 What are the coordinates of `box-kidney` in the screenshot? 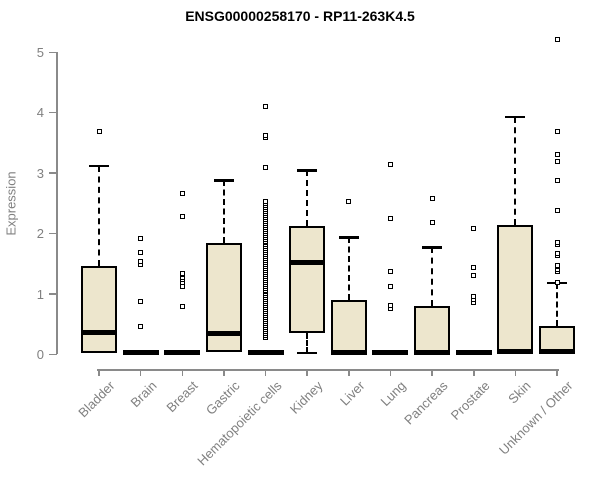 It's located at (307, 279).